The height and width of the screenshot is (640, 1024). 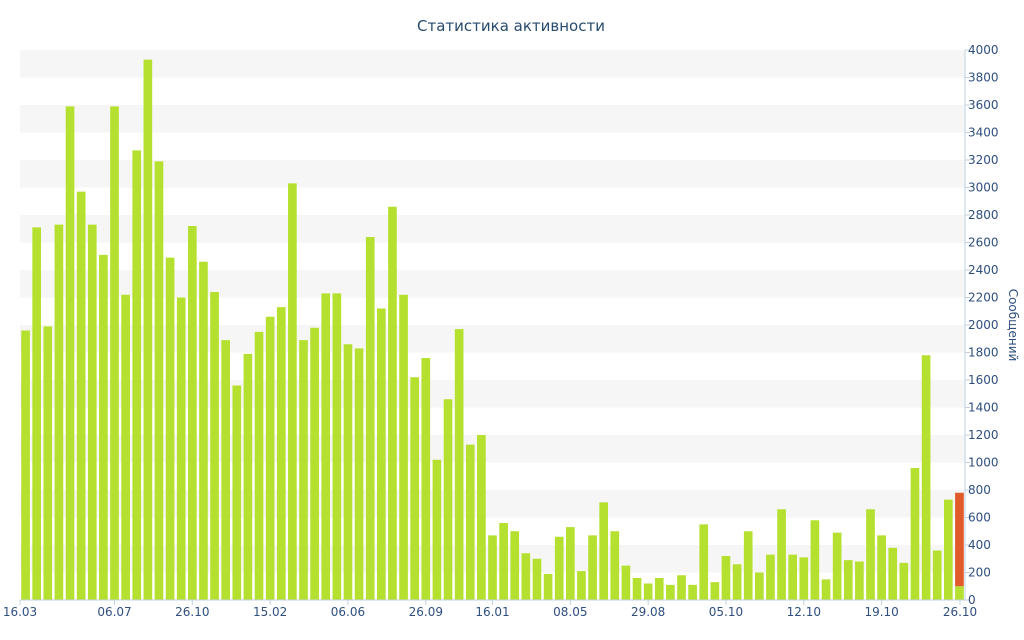 What do you see at coordinates (648, 612) in the screenshot?
I see `x-tick-label: 29.08` at bounding box center [648, 612].